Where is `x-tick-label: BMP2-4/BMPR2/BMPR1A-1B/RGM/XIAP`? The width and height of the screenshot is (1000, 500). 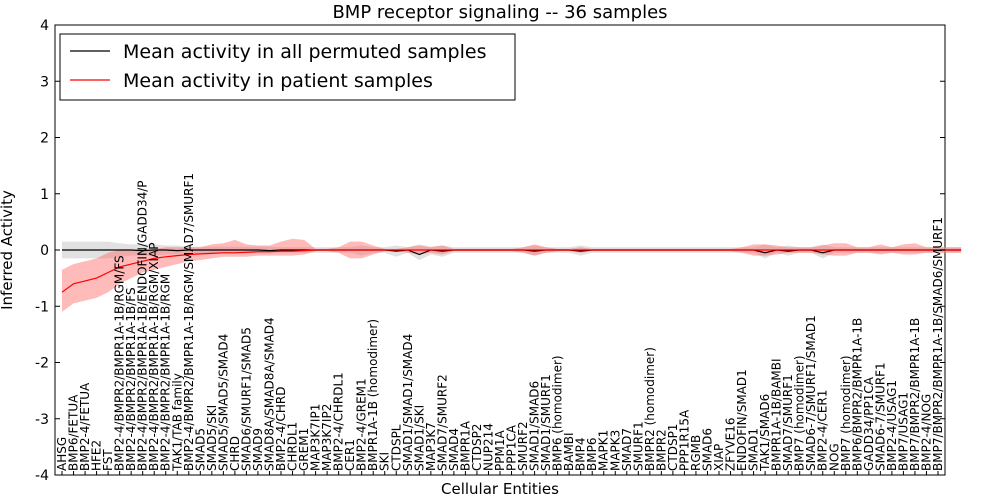 x-tick-label: BMP2-4/BMPR2/BMPR1A-1B/RGM/XIAP is located at coordinates (154, 356).